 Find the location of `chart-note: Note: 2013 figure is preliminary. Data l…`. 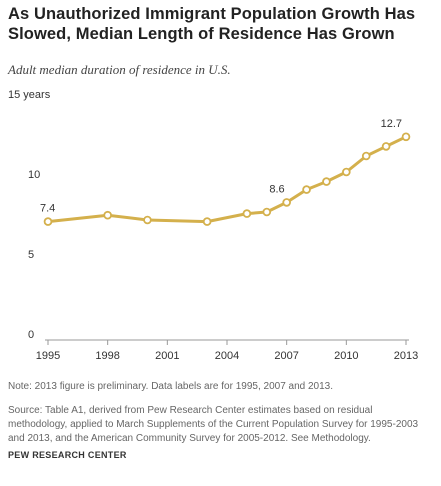

chart-note: Note: 2013 figure is preliminary. Data l… is located at coordinates (171, 386).